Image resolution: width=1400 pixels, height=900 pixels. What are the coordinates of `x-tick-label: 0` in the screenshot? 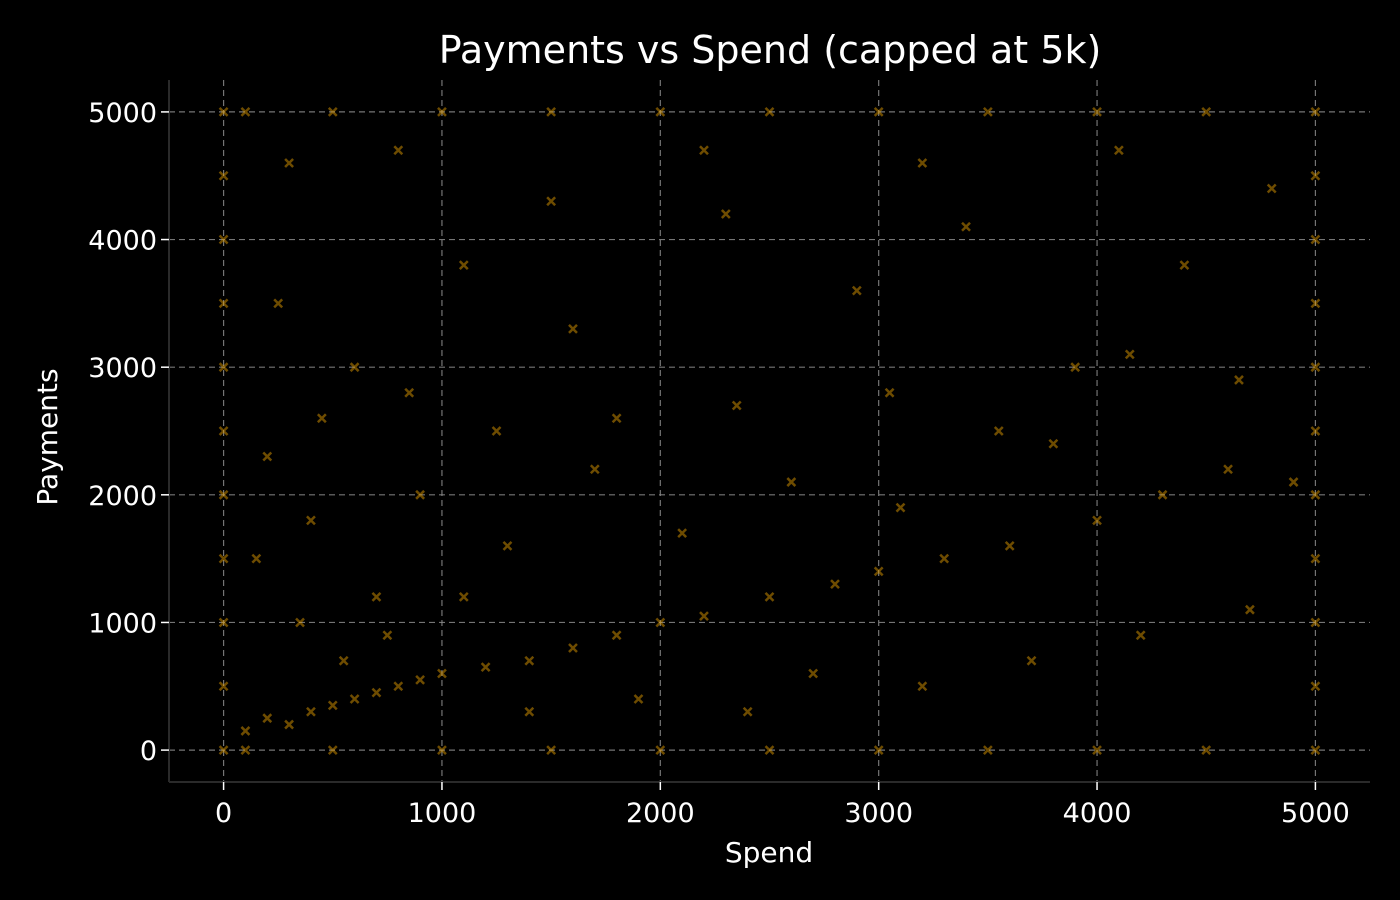 It's located at (223, 813).